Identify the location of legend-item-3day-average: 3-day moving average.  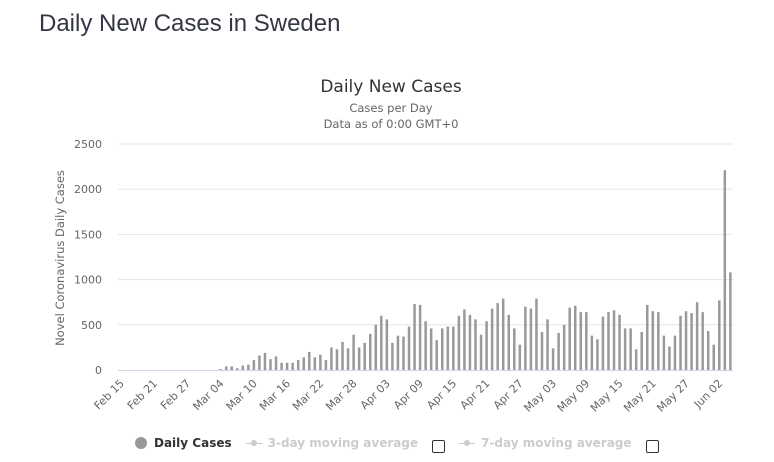
(345, 442).